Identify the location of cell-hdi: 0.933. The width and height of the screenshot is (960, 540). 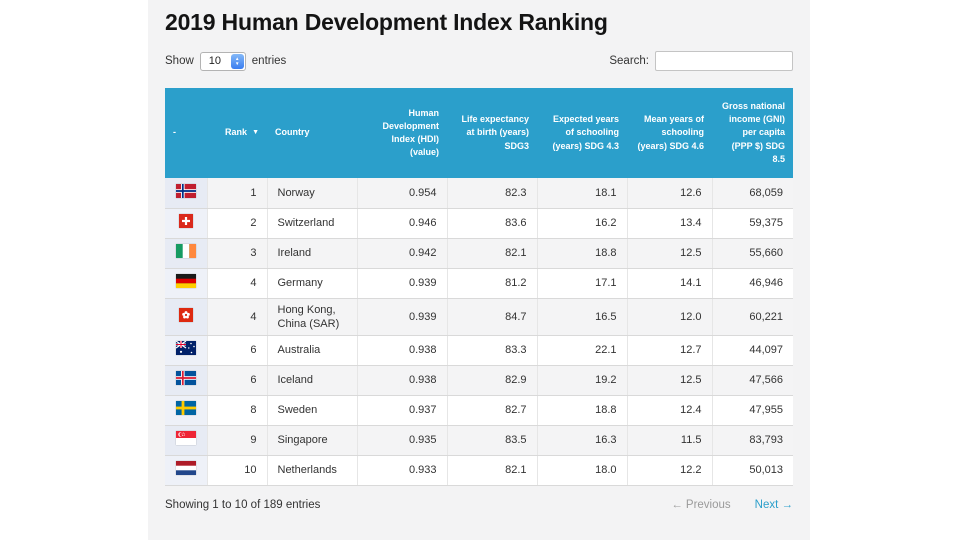
(401, 471).